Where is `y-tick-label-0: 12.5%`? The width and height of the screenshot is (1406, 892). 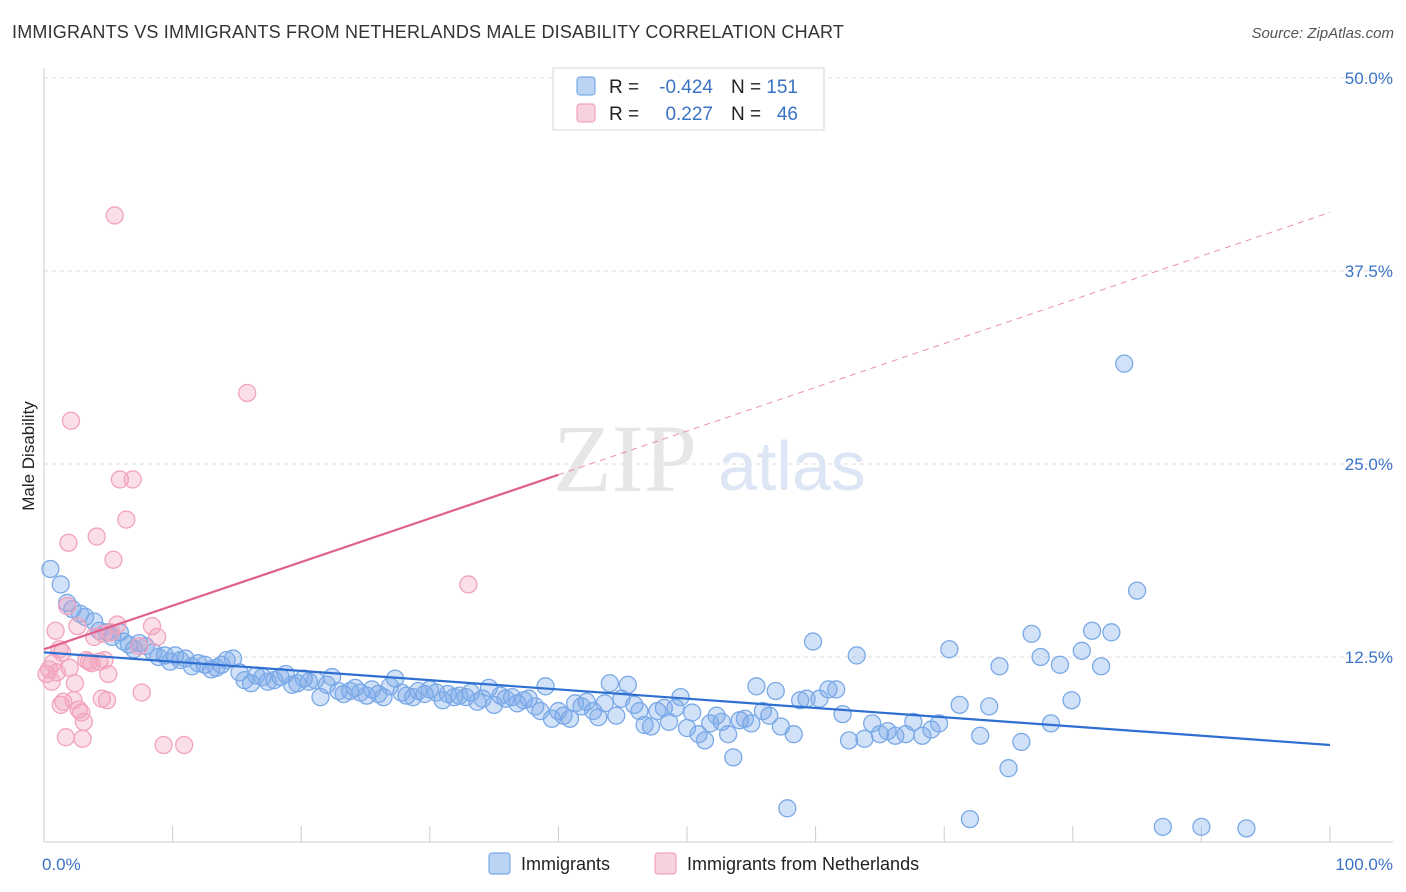 y-tick-label-0: 12.5% is located at coordinates (1369, 657).